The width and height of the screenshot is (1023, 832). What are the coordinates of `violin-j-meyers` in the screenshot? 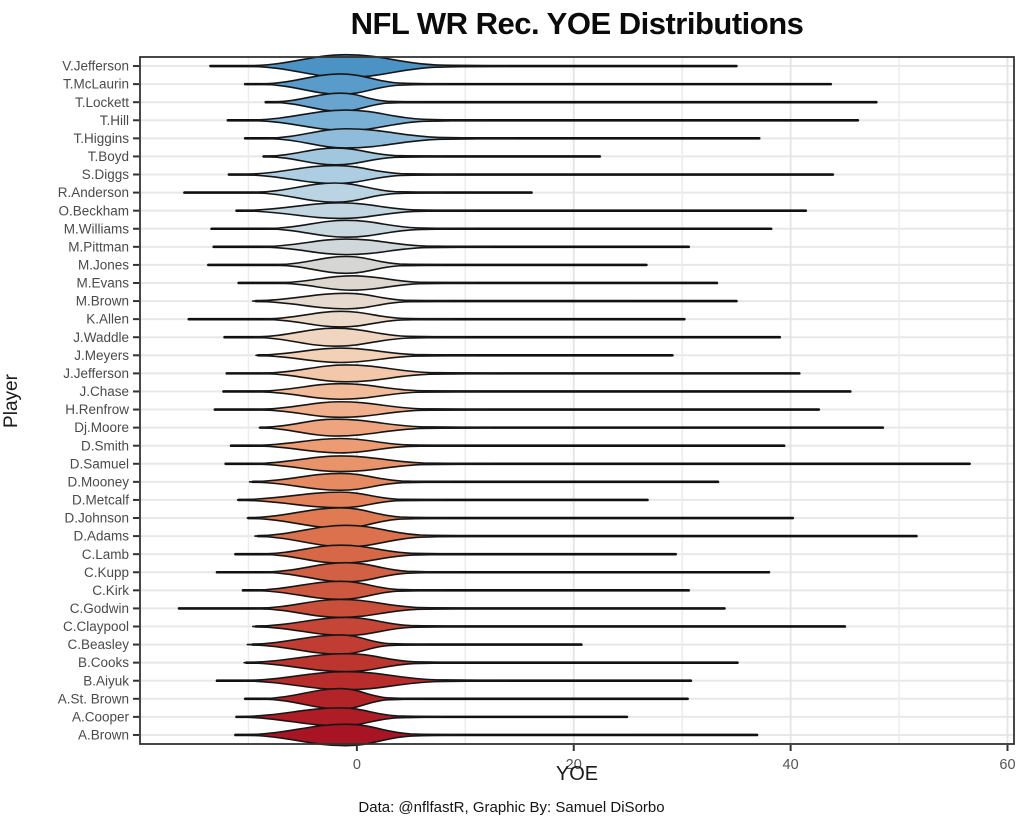 It's located at (365, 355).